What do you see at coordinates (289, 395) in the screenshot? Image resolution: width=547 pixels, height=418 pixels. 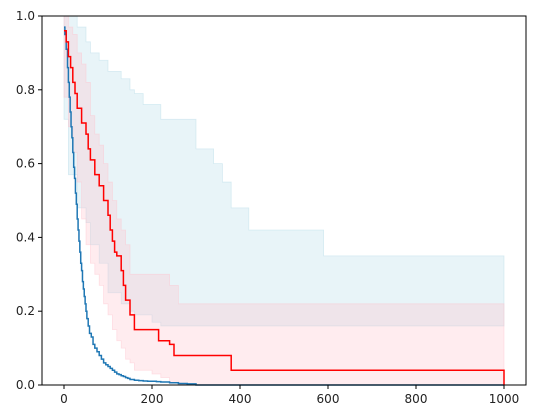 I see `x-axis: 0 200 400 600 800 1000` at bounding box center [289, 395].